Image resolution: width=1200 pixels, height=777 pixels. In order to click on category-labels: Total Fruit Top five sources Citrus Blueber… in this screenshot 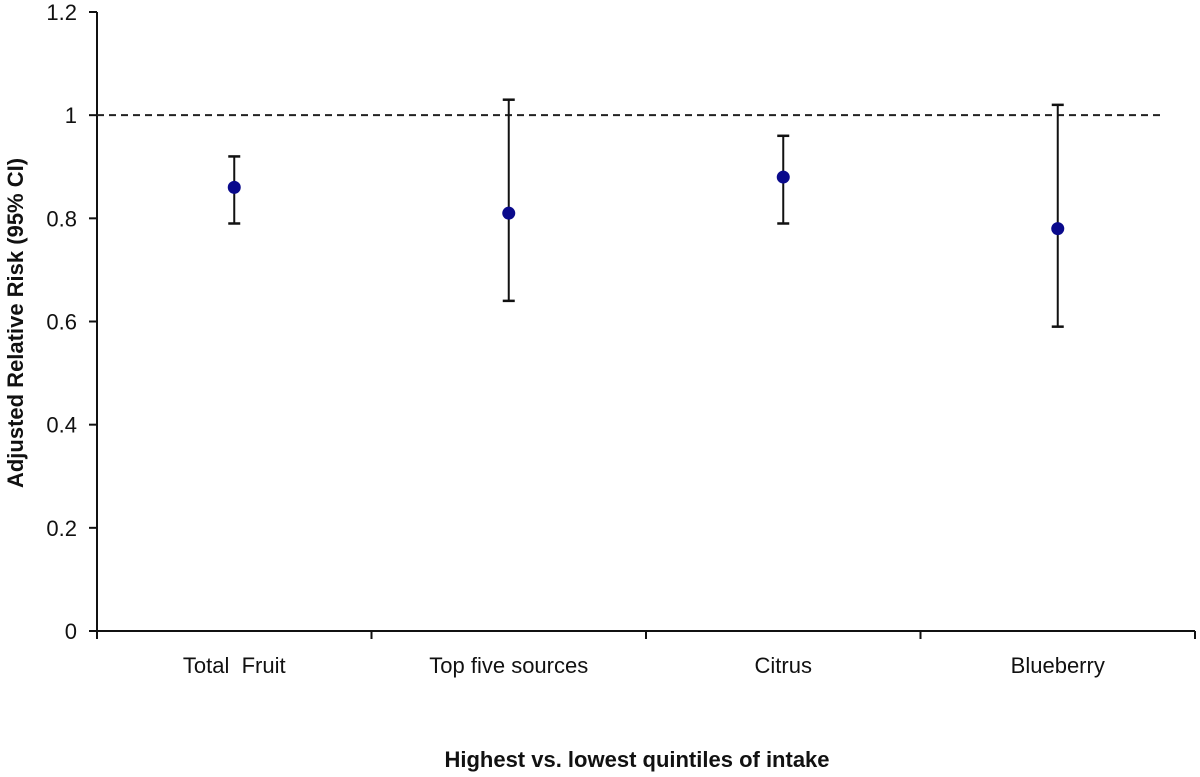, I will do `click(644, 665)`.